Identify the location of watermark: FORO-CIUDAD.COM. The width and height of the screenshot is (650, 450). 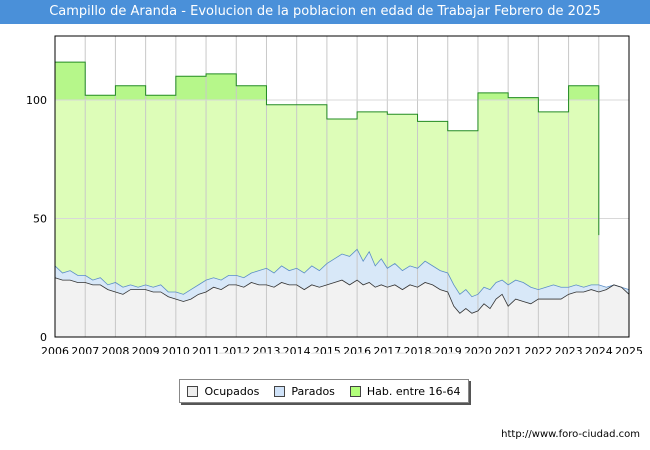
(352, 352).